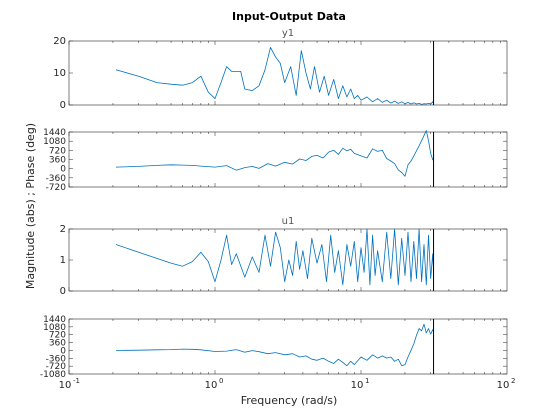 The height and width of the screenshot is (420, 560). What do you see at coordinates (63, 260) in the screenshot?
I see `y-tick-label: 1` at bounding box center [63, 260].